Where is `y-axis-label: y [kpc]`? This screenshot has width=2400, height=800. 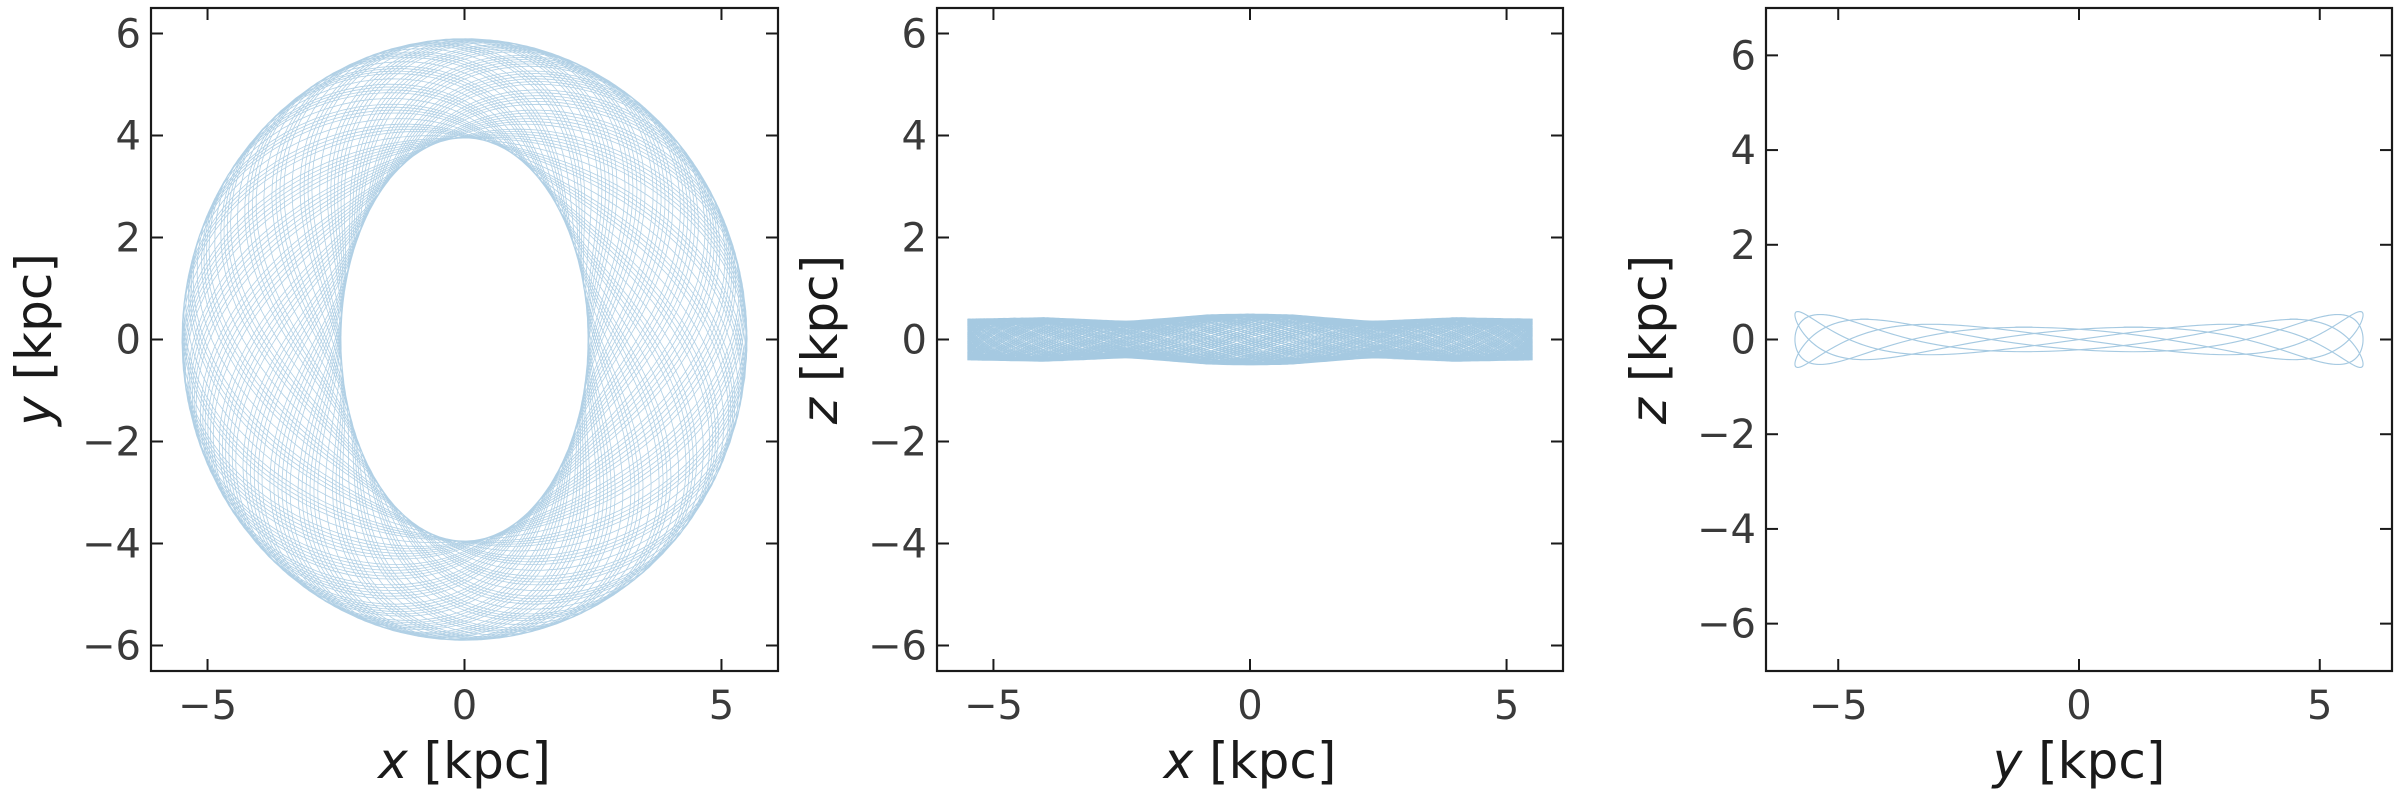 y-axis-label: y [kpc] is located at coordinates (34, 340).